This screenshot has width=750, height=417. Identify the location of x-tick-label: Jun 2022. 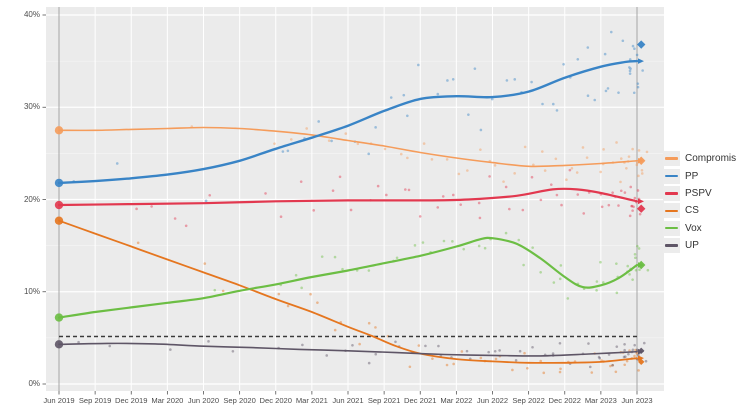
(492, 400).